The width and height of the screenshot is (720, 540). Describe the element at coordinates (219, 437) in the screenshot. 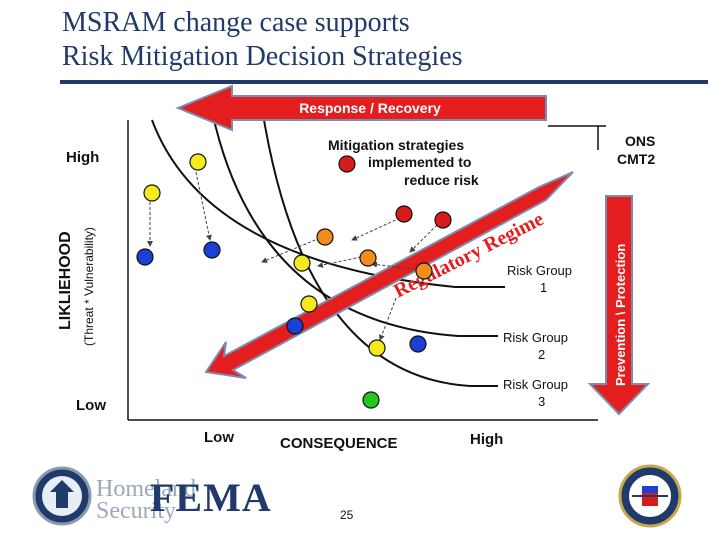

I see `x-axis-low-label: Low` at that location.